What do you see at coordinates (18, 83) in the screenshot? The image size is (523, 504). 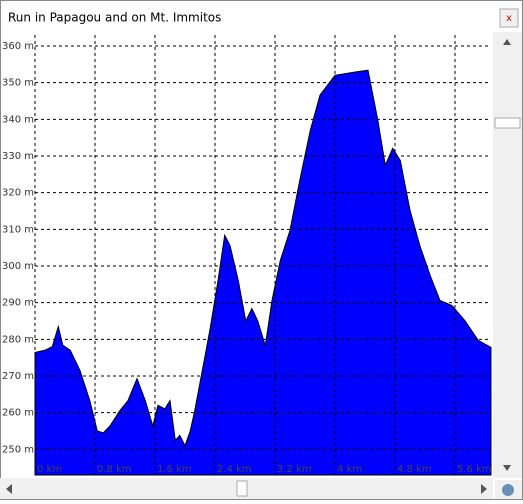 I see `y-tick-label: 350 m` at bounding box center [18, 83].